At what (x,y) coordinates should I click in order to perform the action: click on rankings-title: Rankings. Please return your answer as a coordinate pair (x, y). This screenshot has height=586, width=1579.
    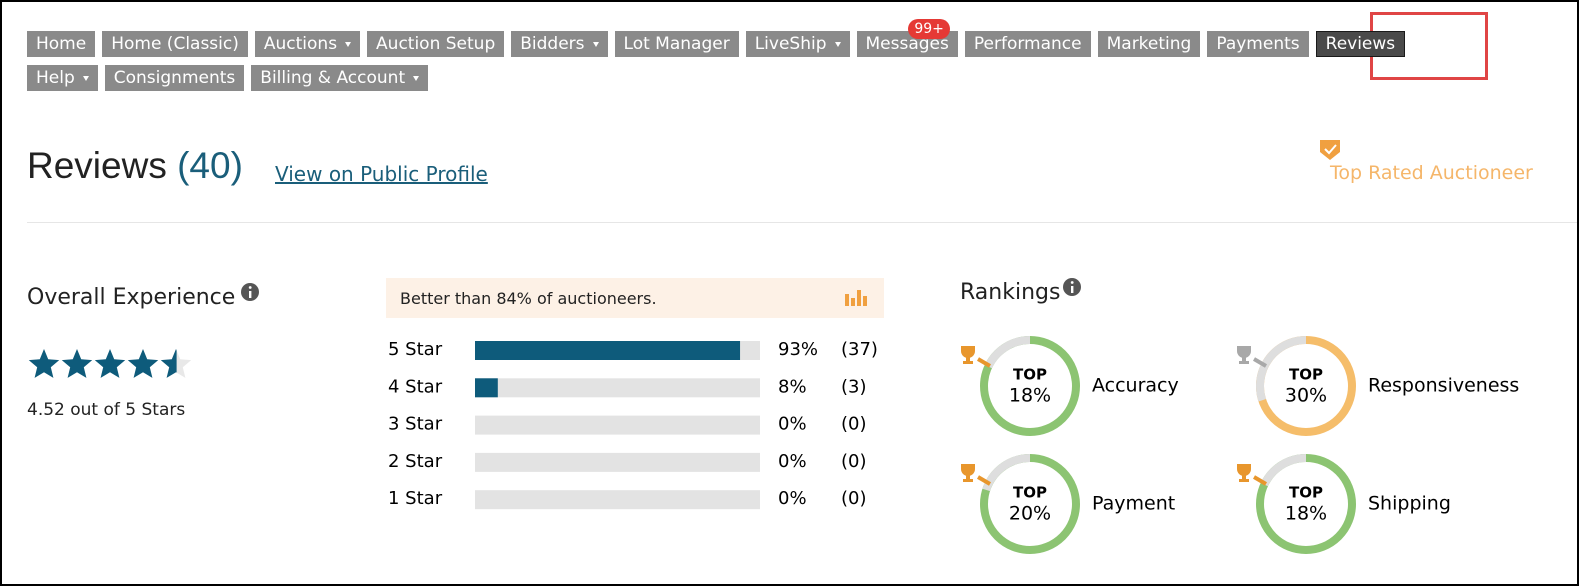
    Looking at the image, I should click on (1010, 292).